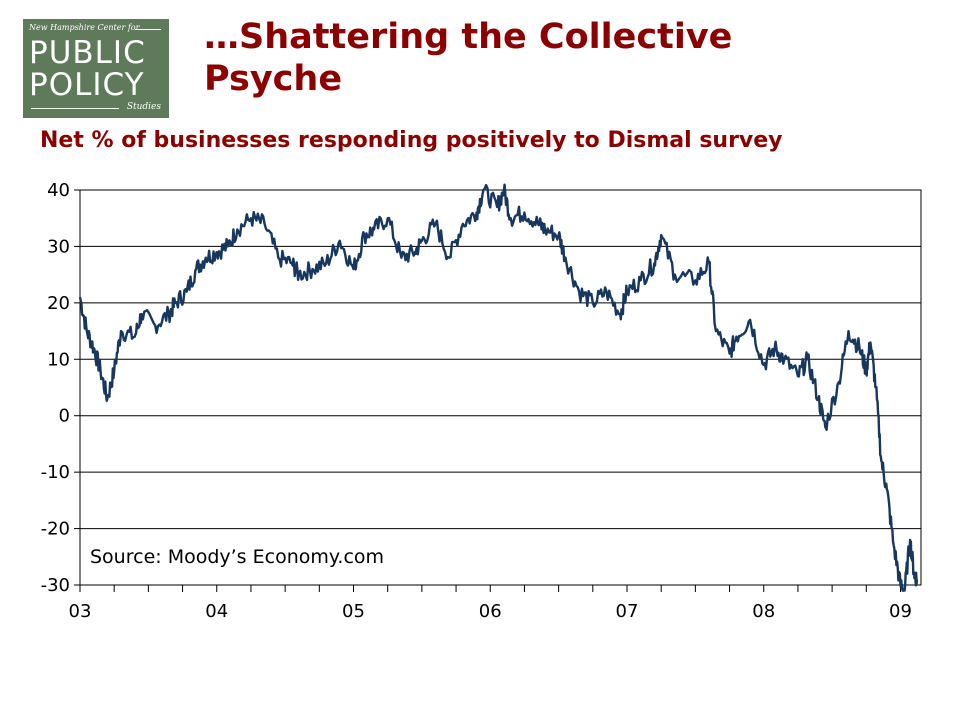 The width and height of the screenshot is (960, 720). I want to click on slide-title: …Shattering the Collective Psyche, so click(468, 58).